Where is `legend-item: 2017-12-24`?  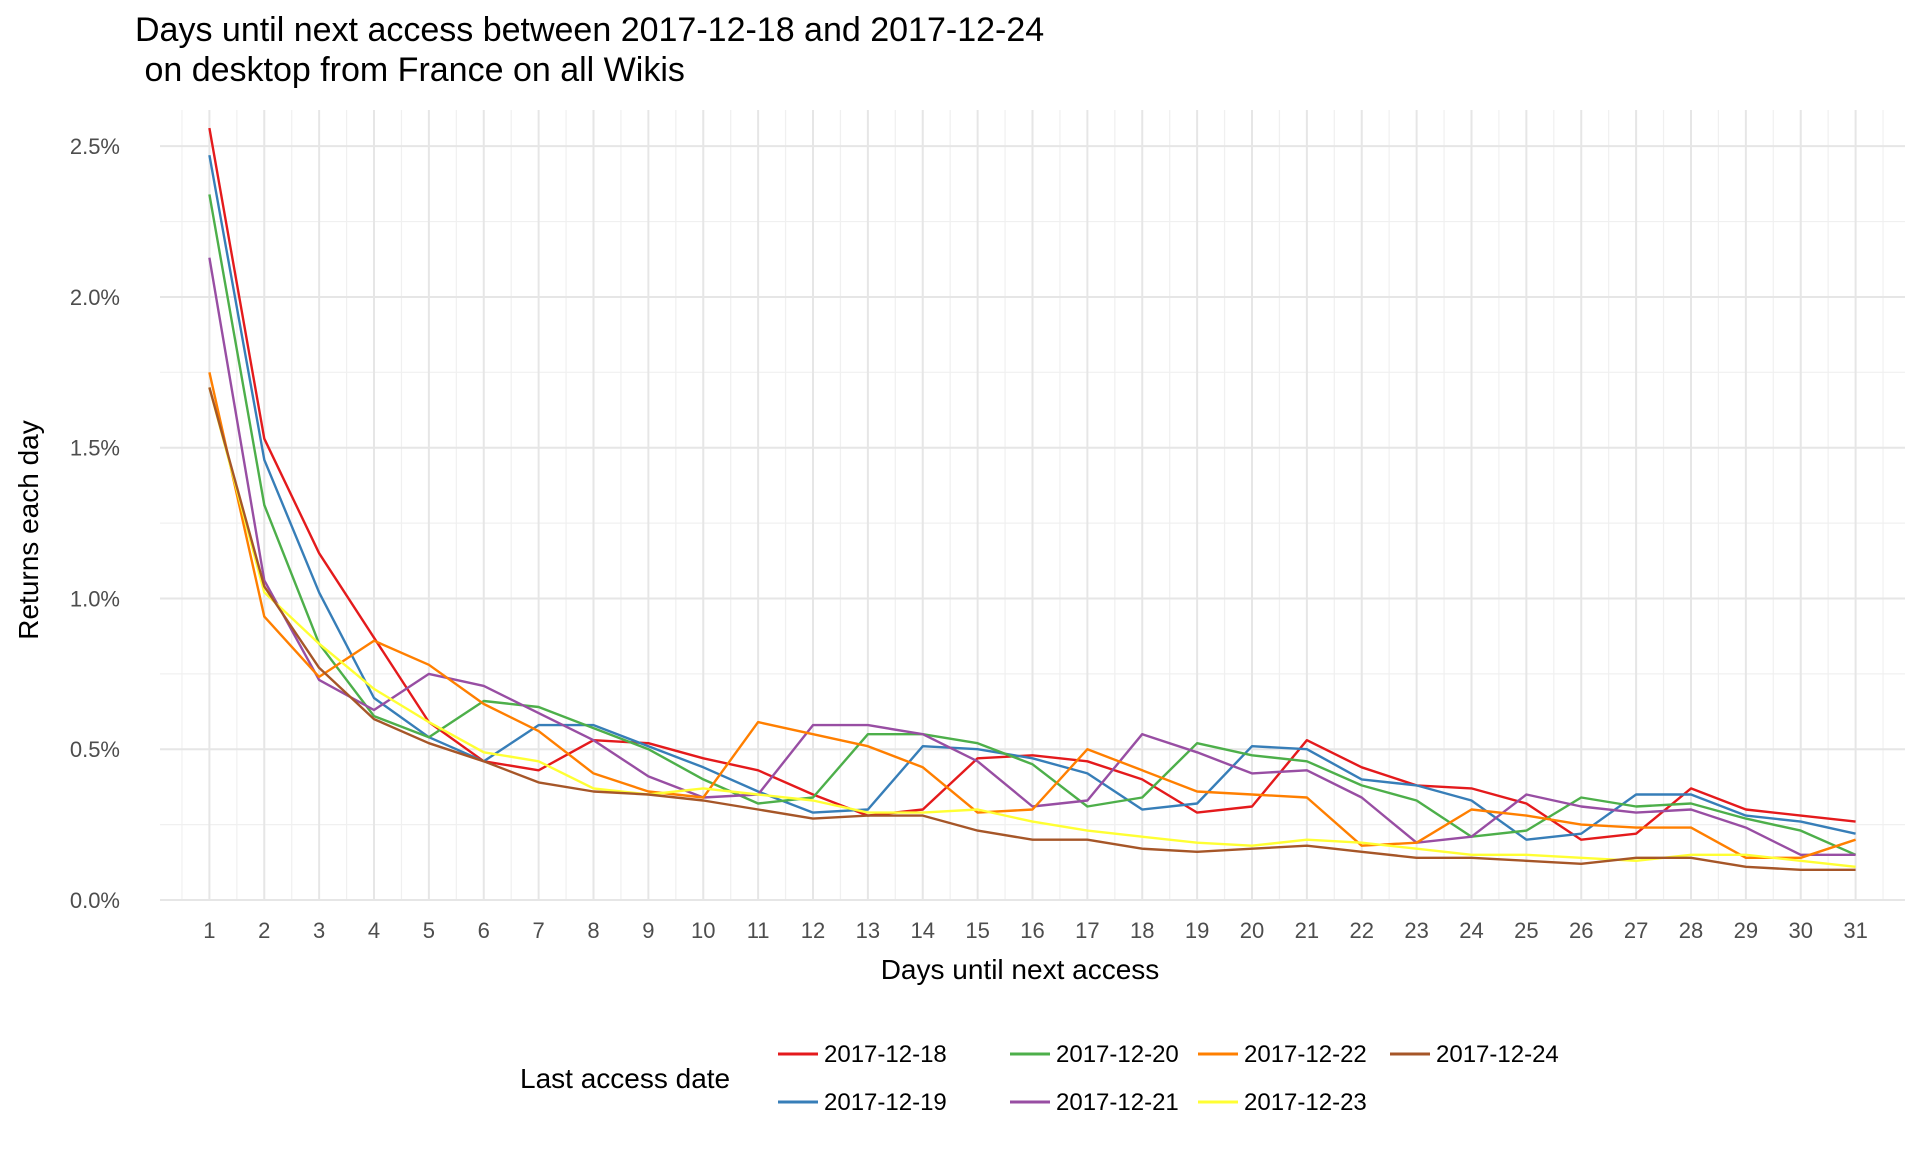 legend-item: 2017-12-24 is located at coordinates (1474, 1054).